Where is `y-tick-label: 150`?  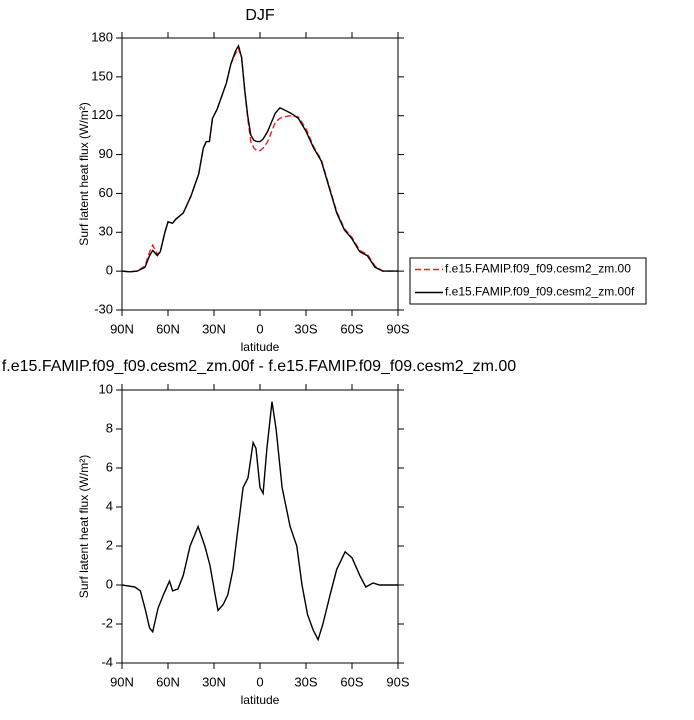 y-tick-label: 150 is located at coordinates (102, 75).